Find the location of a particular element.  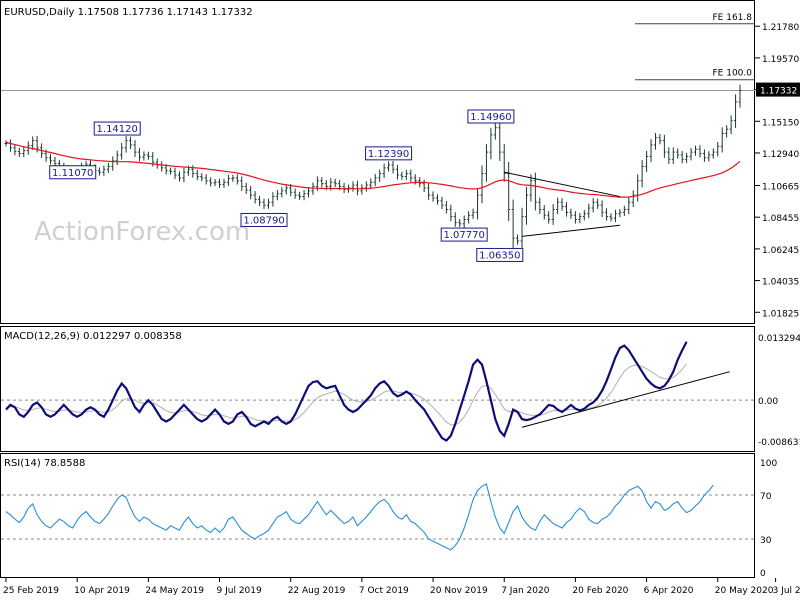

price-annotation-label: 1.11070 is located at coordinates (72, 173).